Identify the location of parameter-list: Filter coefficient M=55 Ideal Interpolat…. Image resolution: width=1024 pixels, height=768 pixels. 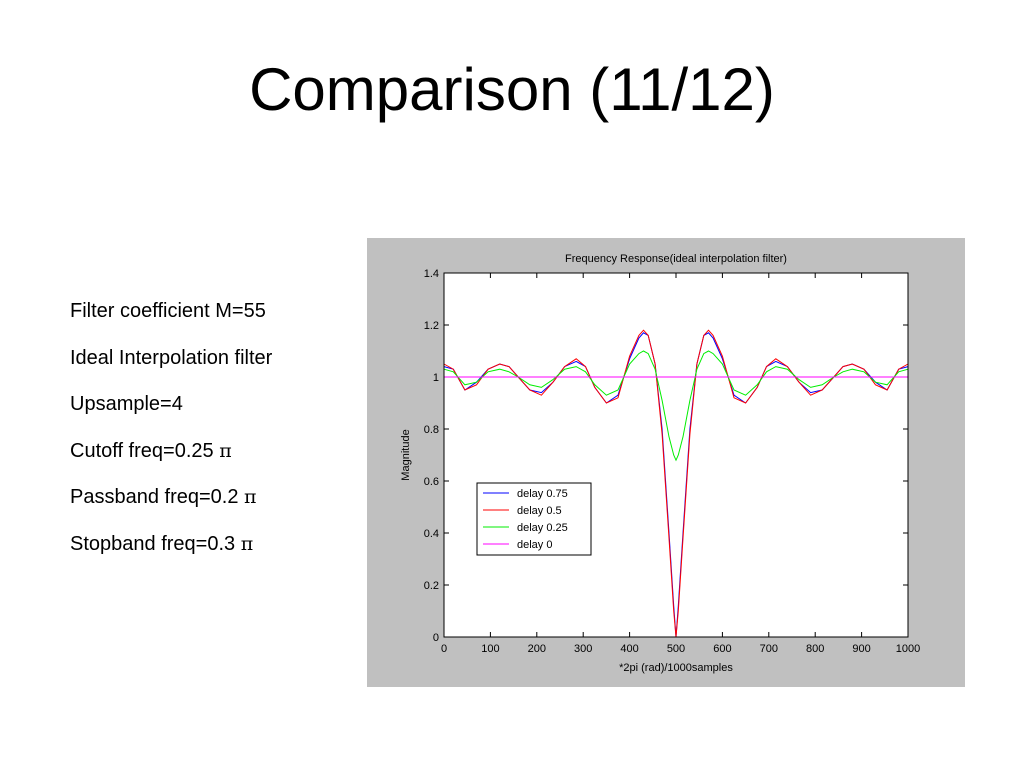
(171, 436).